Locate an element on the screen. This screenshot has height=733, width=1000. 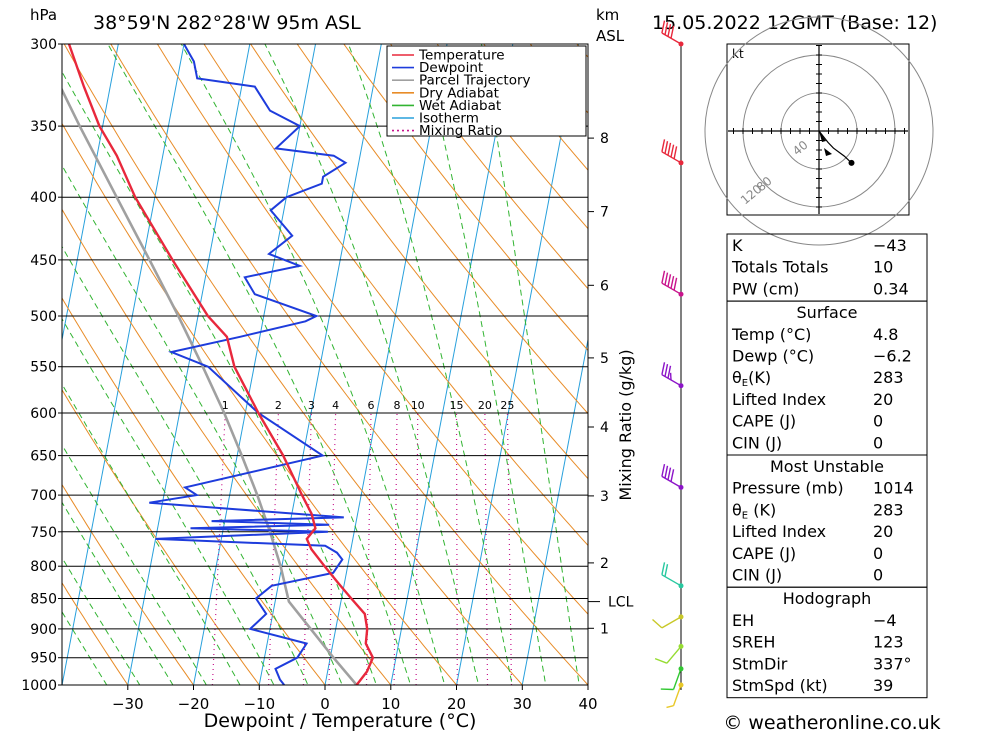
km-unit-label: km is located at coordinates (607, 15).